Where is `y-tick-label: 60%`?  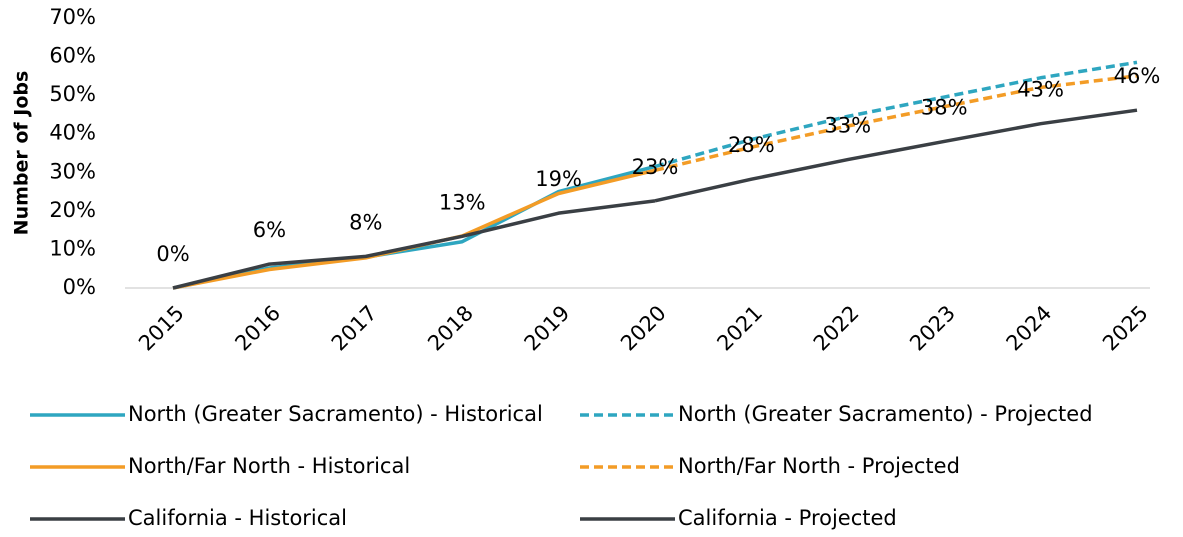 y-tick-label: 60% is located at coordinates (72, 56).